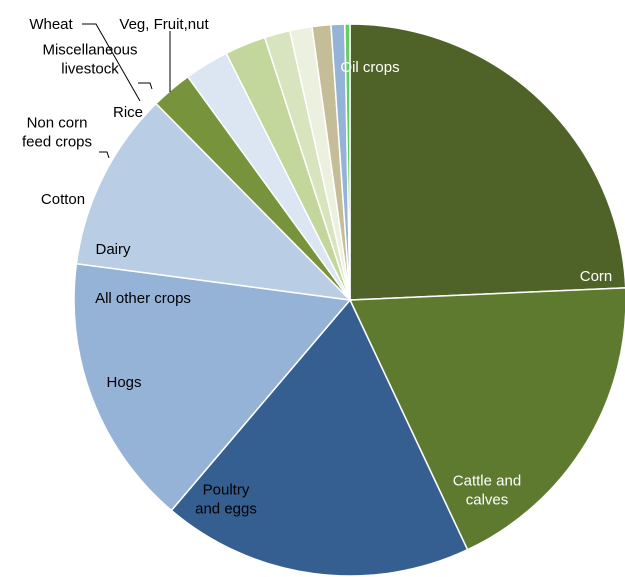 The image size is (625, 577). I want to click on slice-label-dairy: Dairy, so click(113, 249).